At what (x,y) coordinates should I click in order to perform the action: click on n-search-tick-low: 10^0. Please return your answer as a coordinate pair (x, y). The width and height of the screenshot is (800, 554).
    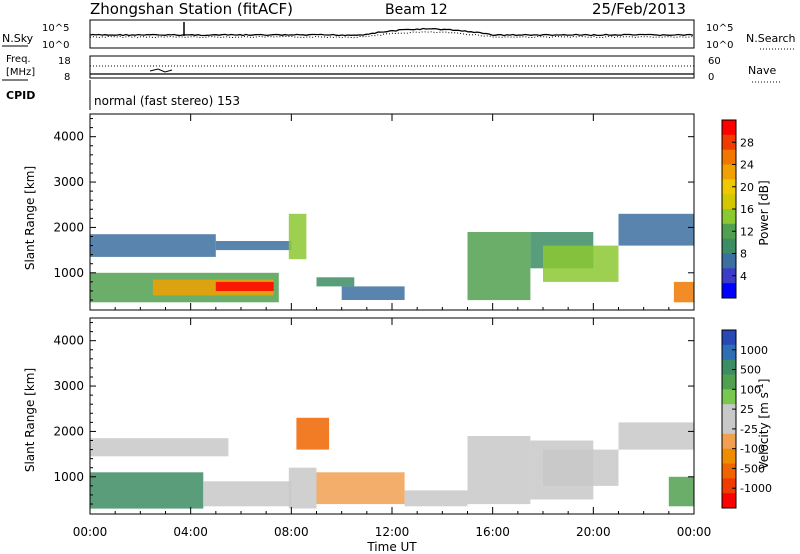
    Looking at the image, I should click on (719, 45).